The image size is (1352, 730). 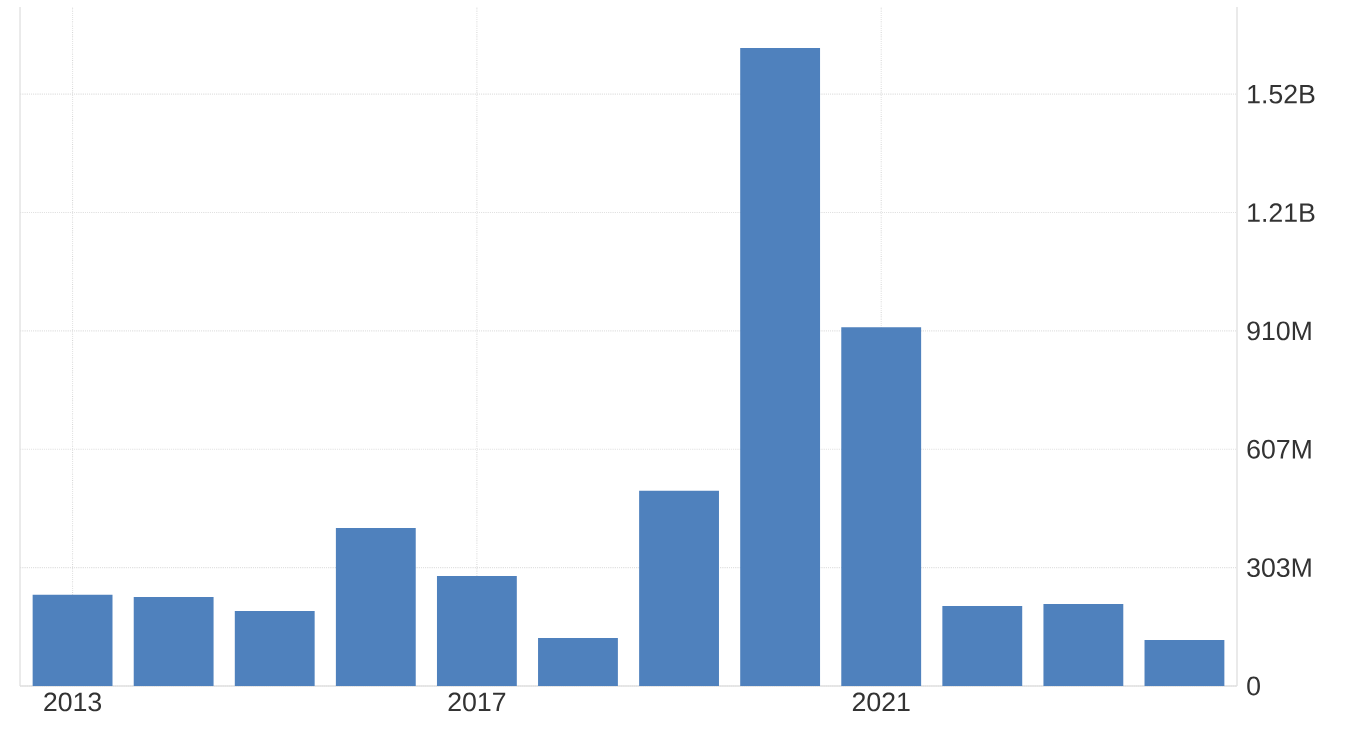 What do you see at coordinates (73, 702) in the screenshot?
I see `x-tick-label: 2013` at bounding box center [73, 702].